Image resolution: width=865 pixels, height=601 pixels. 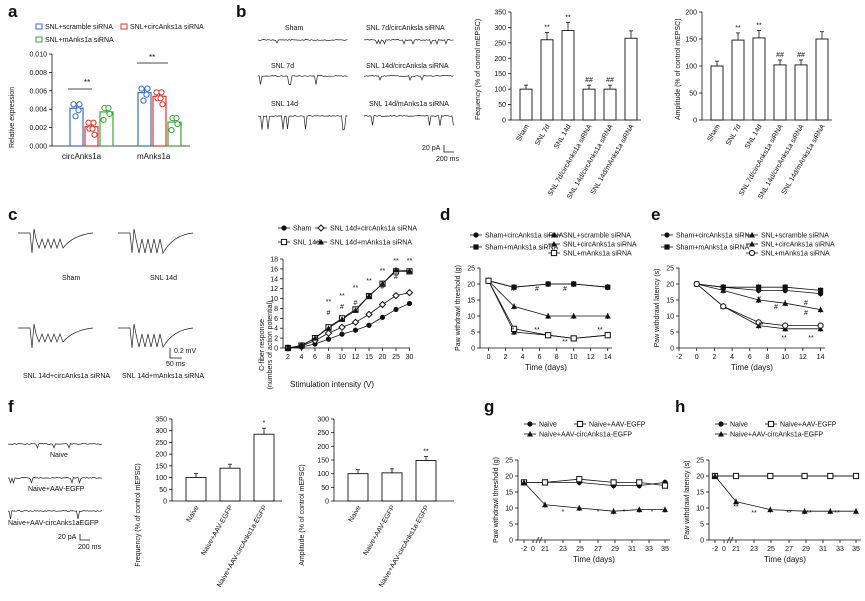 I want to click on d-sig: #, so click(x=565, y=289).